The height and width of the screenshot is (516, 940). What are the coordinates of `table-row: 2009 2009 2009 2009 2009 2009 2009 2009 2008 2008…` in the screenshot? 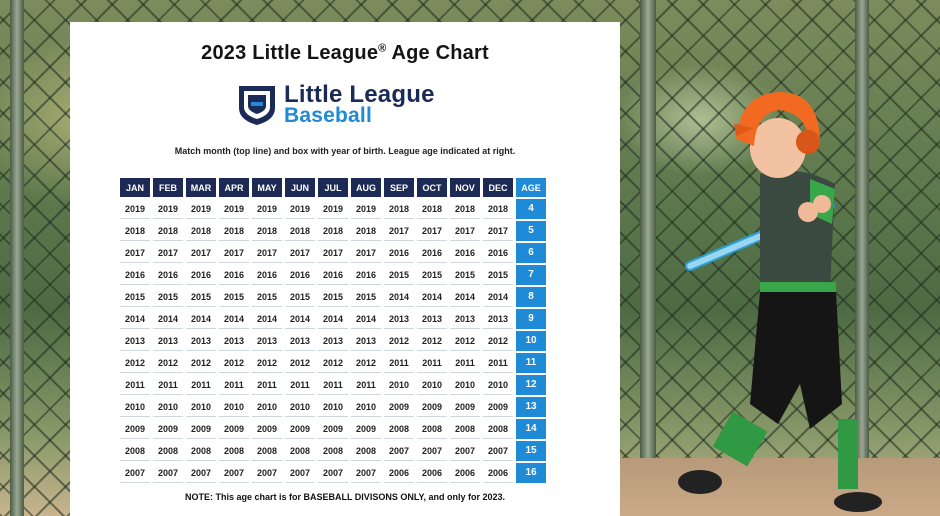 It's located at (333, 429).